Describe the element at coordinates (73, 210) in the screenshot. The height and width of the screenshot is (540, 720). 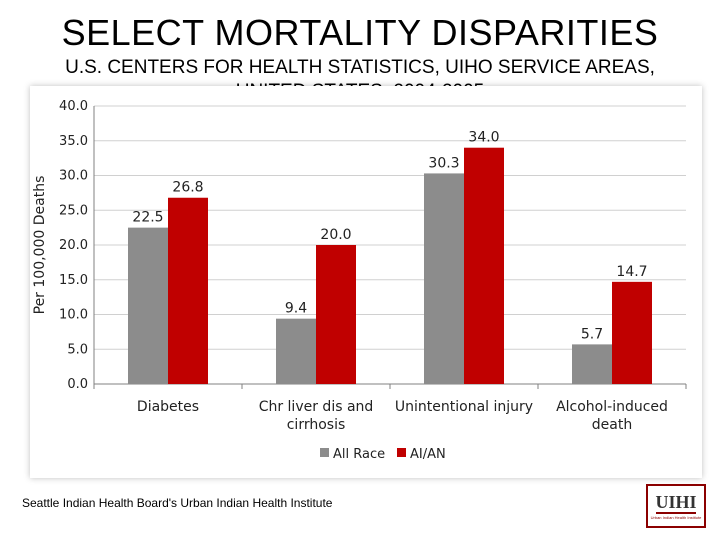
I see `y-tick-label: 25.0` at that location.